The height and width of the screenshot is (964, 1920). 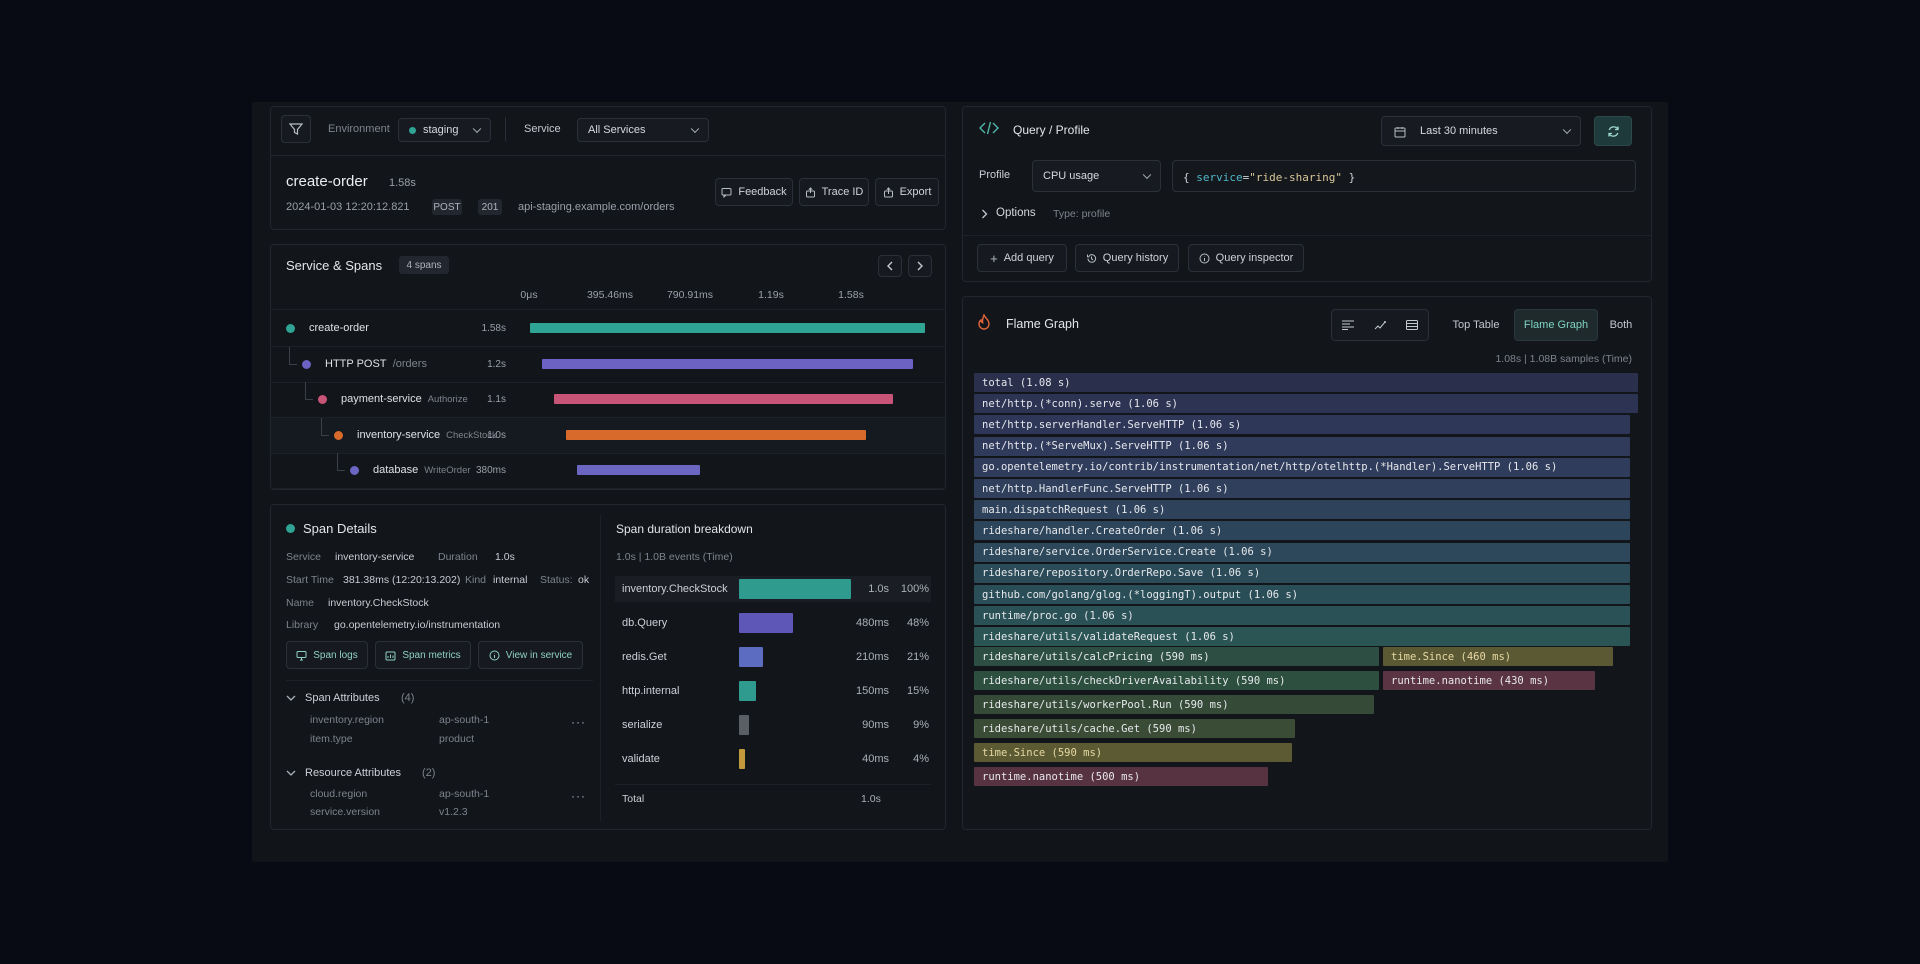 I want to click on view-in-service-button: View in service, so click(x=530, y=655).